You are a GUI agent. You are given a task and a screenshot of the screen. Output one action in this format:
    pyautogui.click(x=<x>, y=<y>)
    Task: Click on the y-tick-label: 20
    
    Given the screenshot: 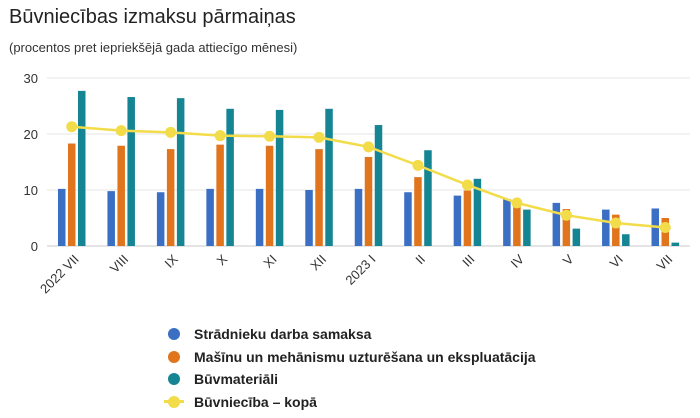 What is the action you would take?
    pyautogui.click(x=31, y=134)
    